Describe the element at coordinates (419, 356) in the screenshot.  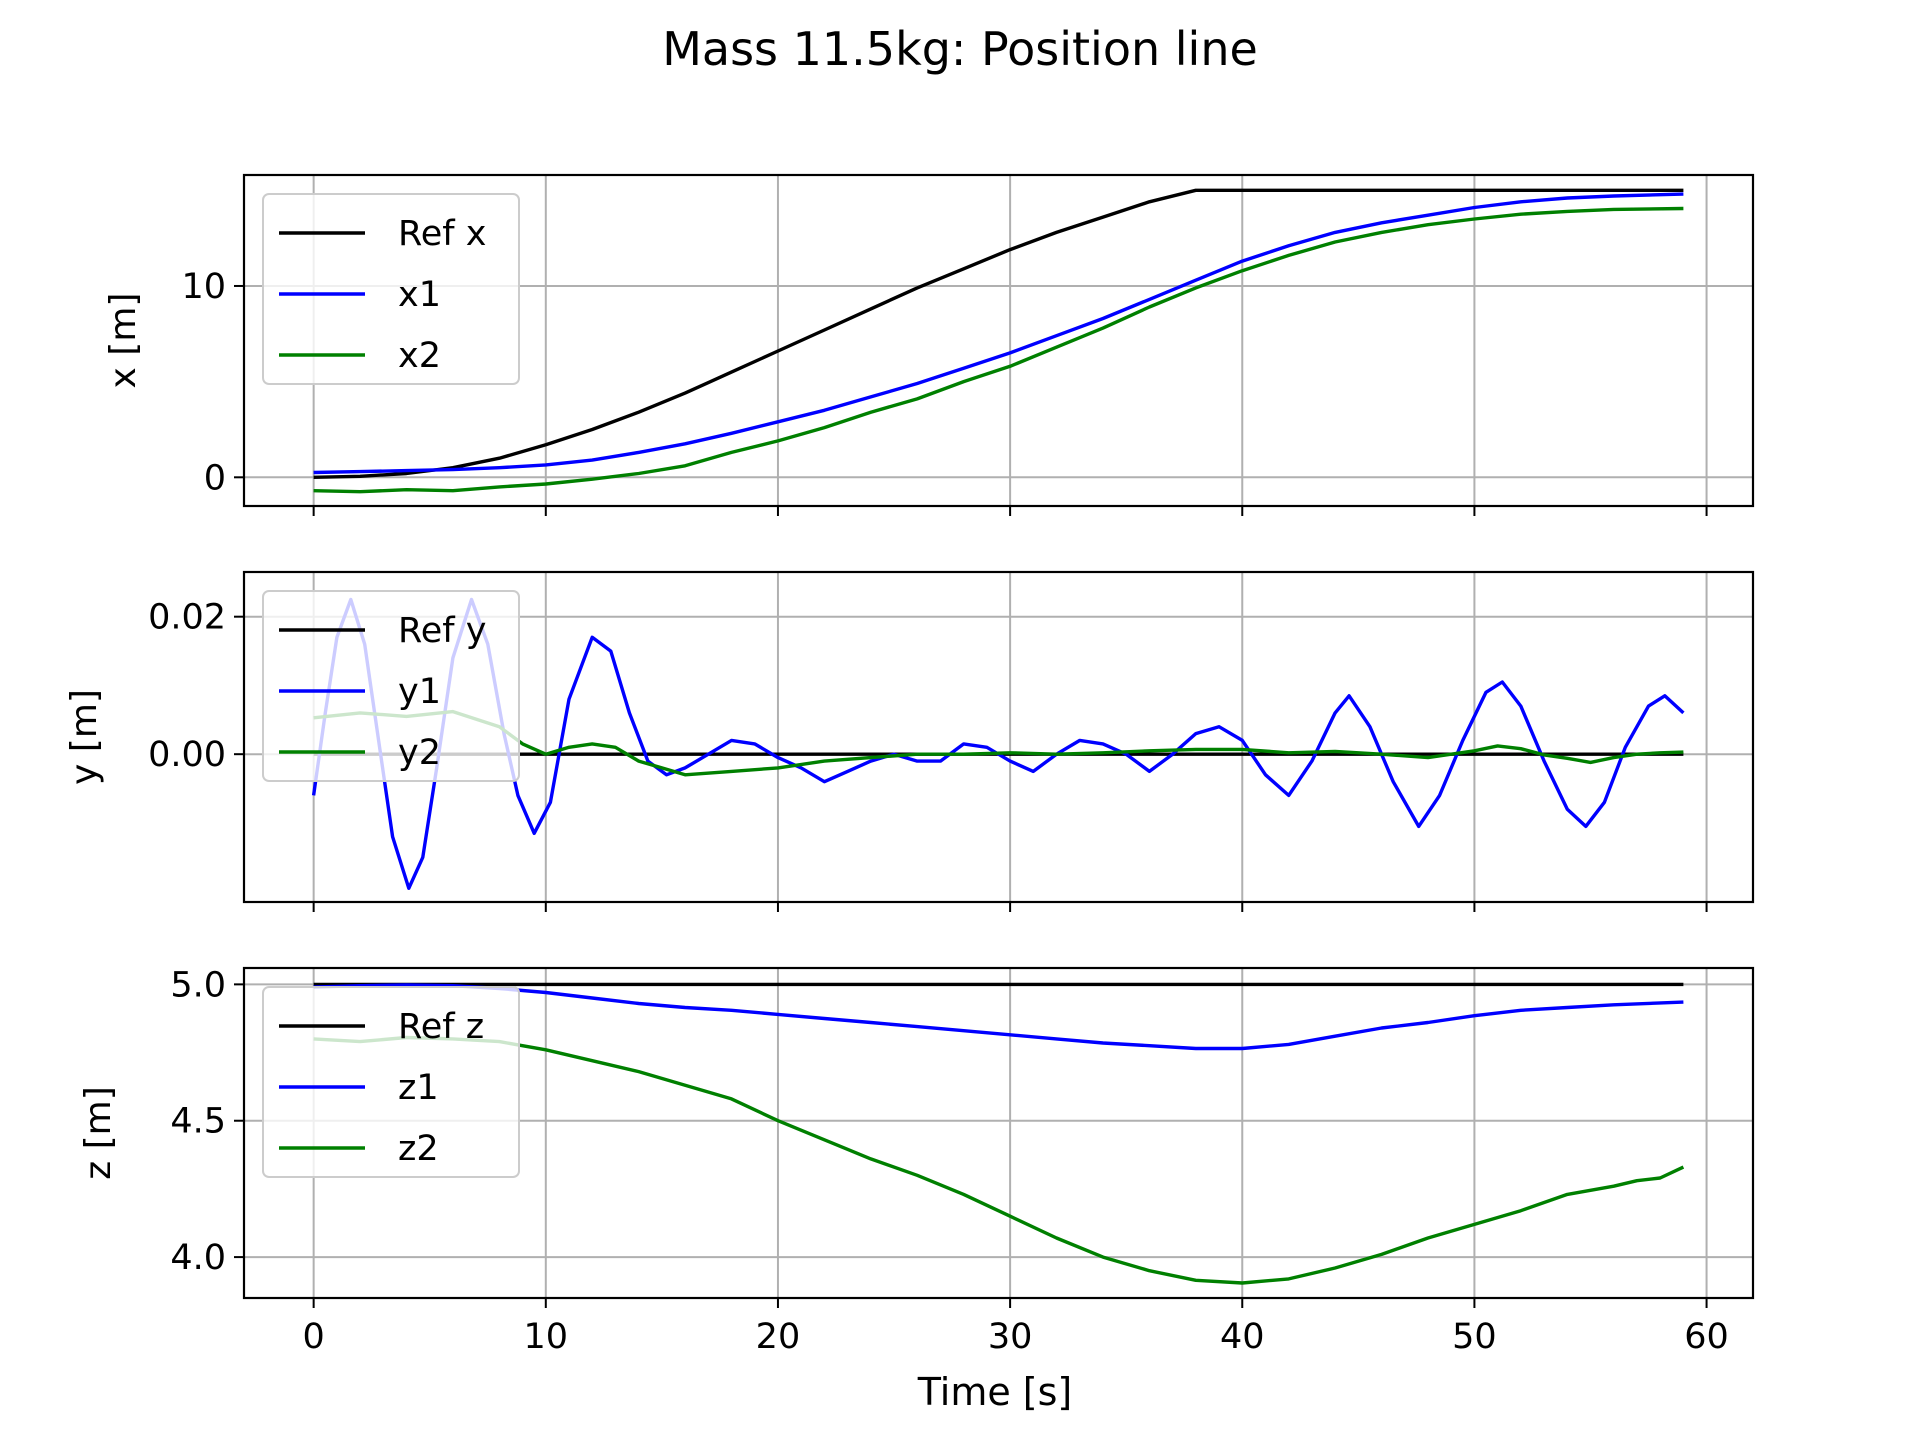
I see `legend-label: x2` at that location.